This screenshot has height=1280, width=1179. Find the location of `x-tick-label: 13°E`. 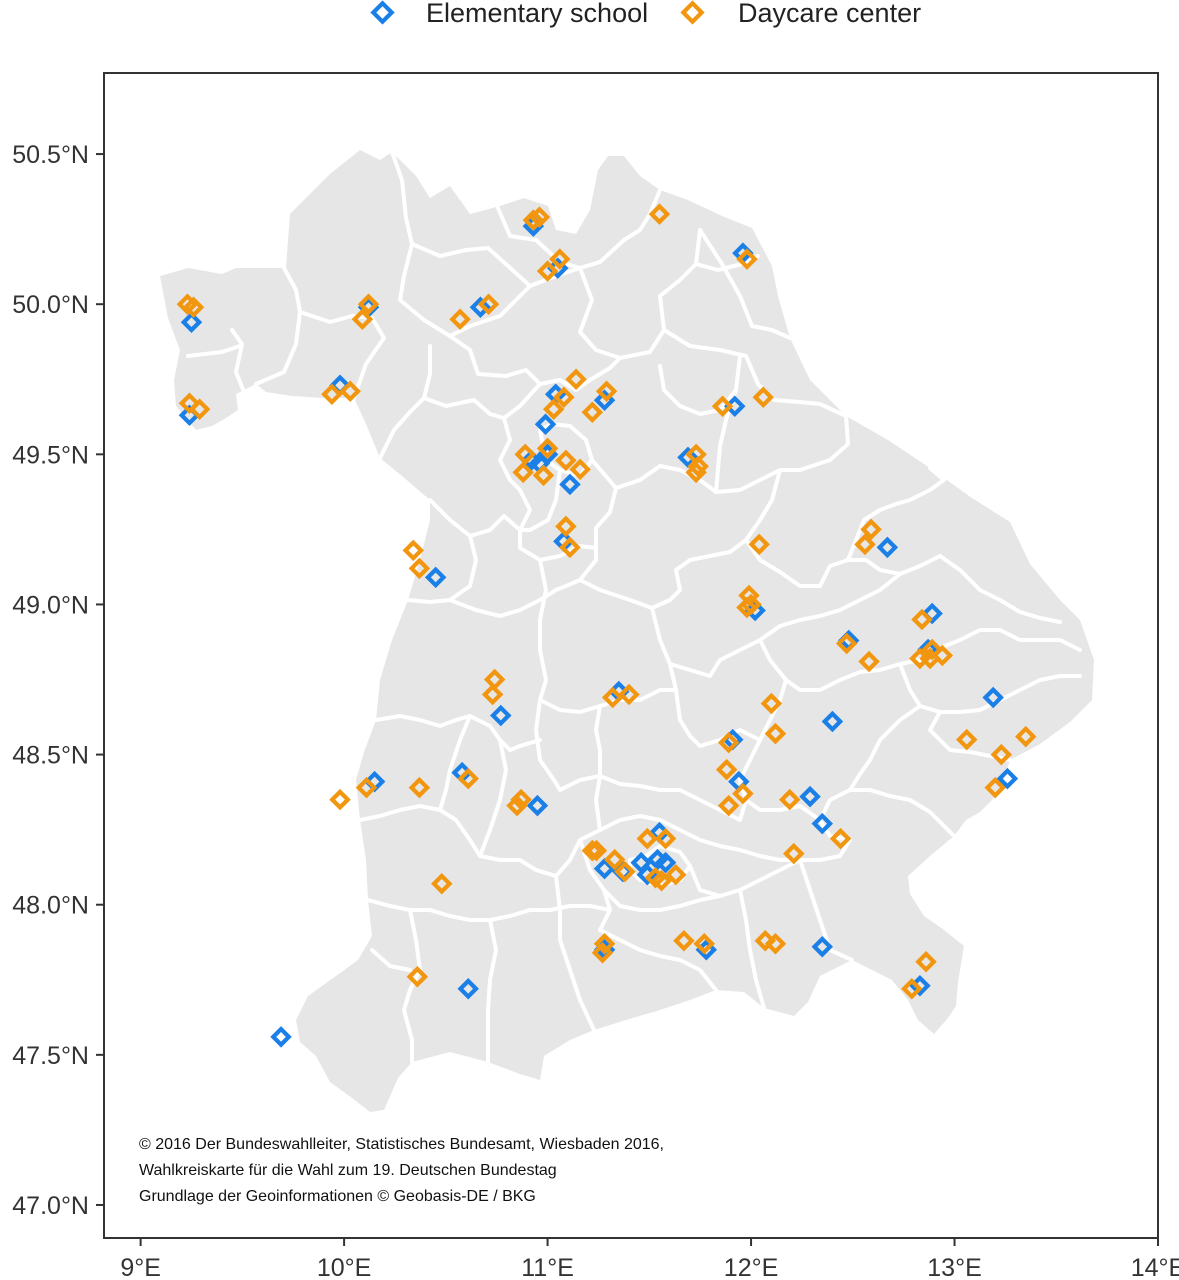

x-tick-label: 13°E is located at coordinates (954, 1267).